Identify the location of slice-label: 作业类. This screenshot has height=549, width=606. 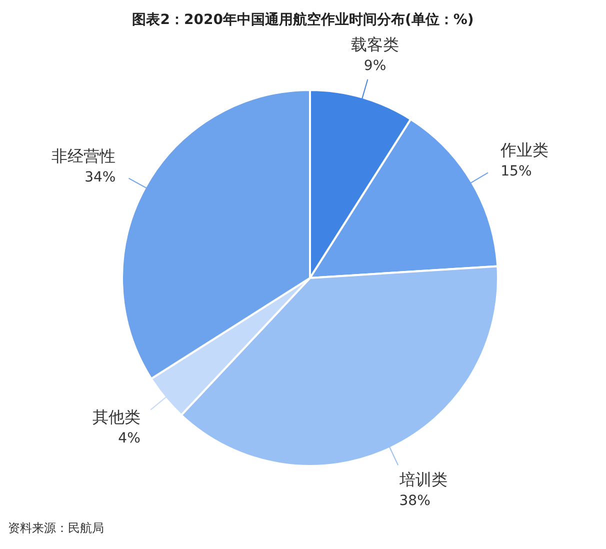
(524, 150).